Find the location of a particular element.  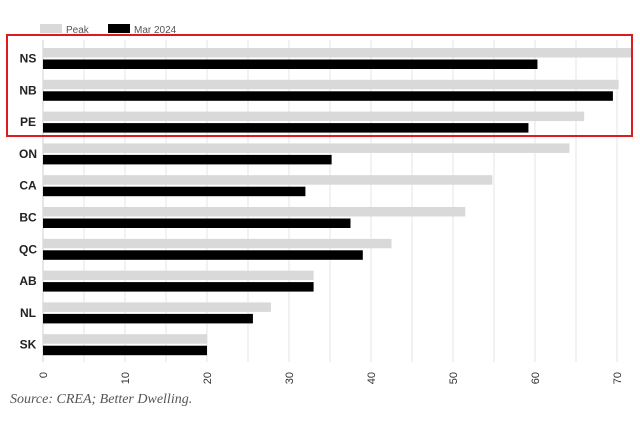

x-tick-label: 40 is located at coordinates (372, 378).